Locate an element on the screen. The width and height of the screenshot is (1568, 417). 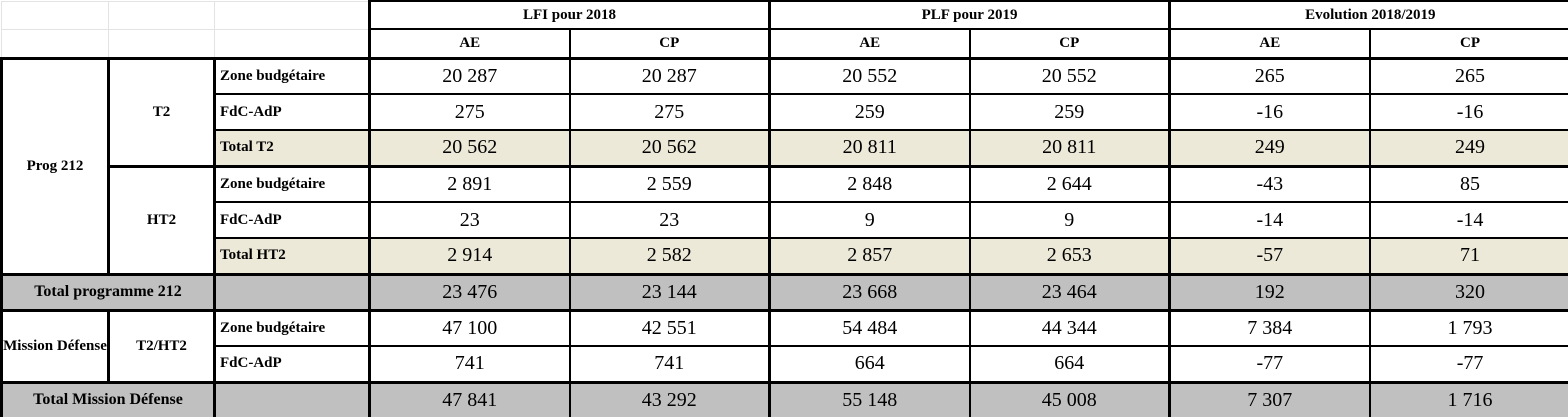
row-group-t2-ht2: T2/HT2 is located at coordinates (161, 346).